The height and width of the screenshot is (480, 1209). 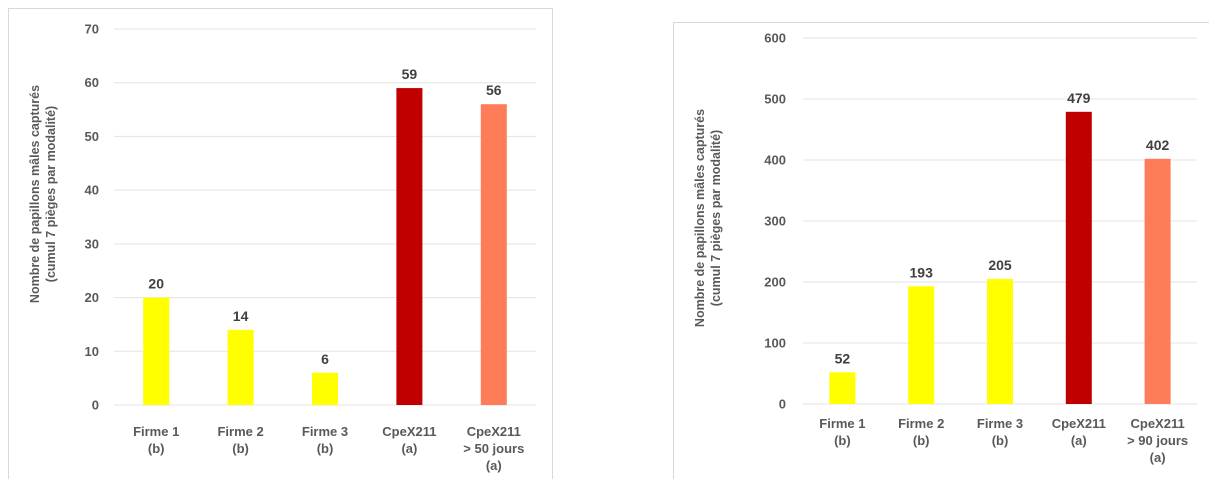 What do you see at coordinates (92, 82) in the screenshot?
I see `y-tick-label: 60` at bounding box center [92, 82].